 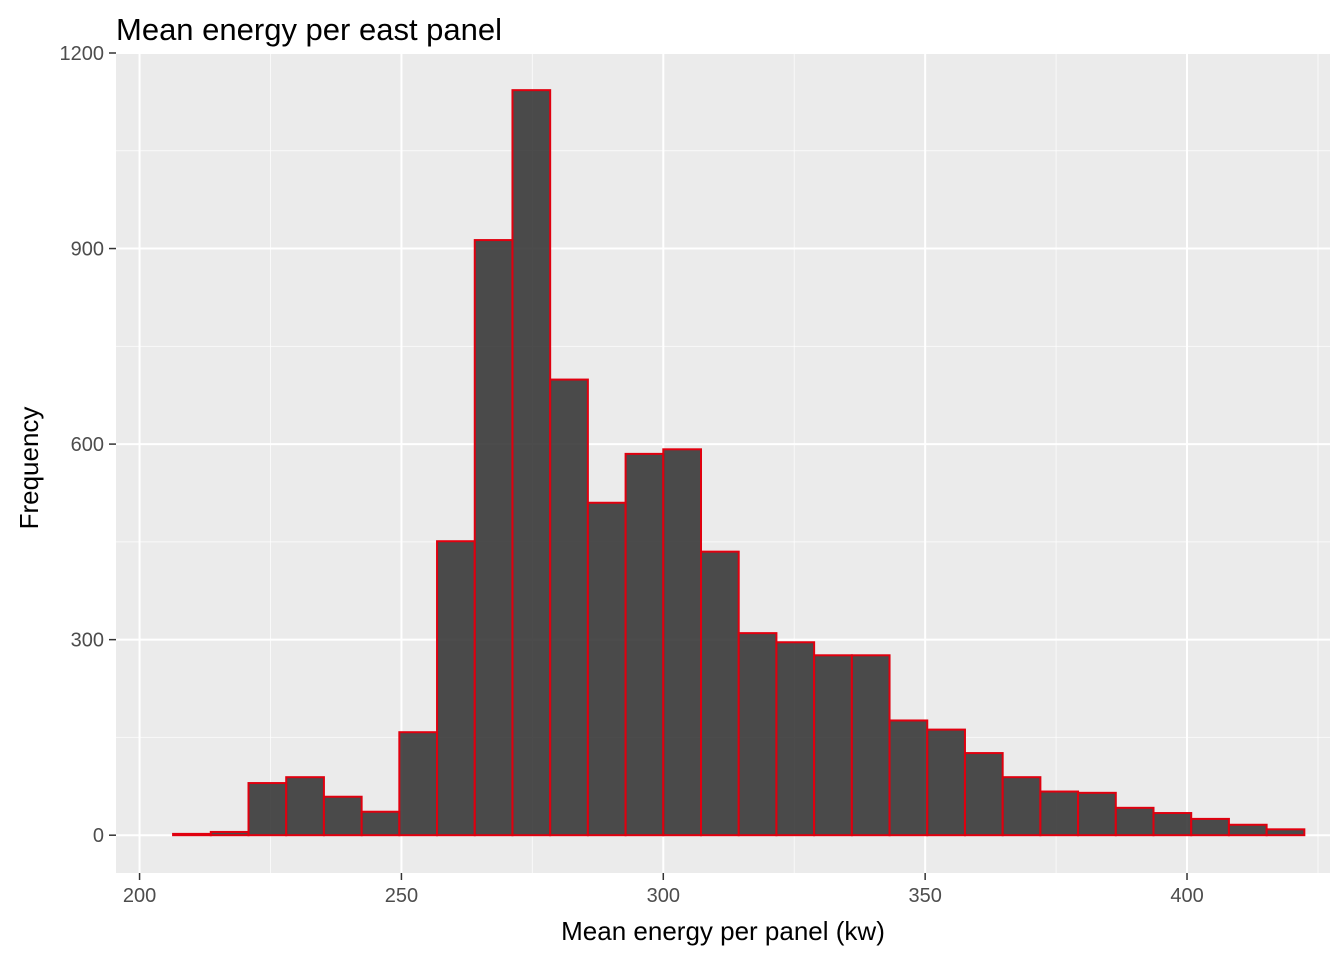 What do you see at coordinates (924, 896) in the screenshot?
I see `x-tick-label: 350` at bounding box center [924, 896].